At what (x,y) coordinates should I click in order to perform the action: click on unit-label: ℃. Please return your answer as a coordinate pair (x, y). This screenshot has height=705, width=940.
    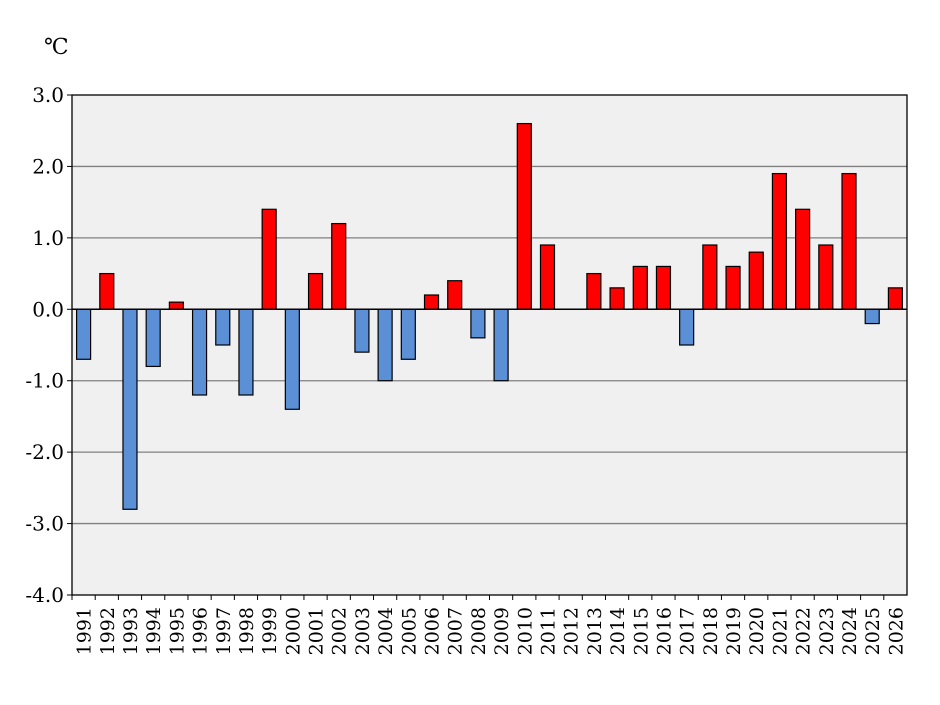
    Looking at the image, I should click on (56, 47).